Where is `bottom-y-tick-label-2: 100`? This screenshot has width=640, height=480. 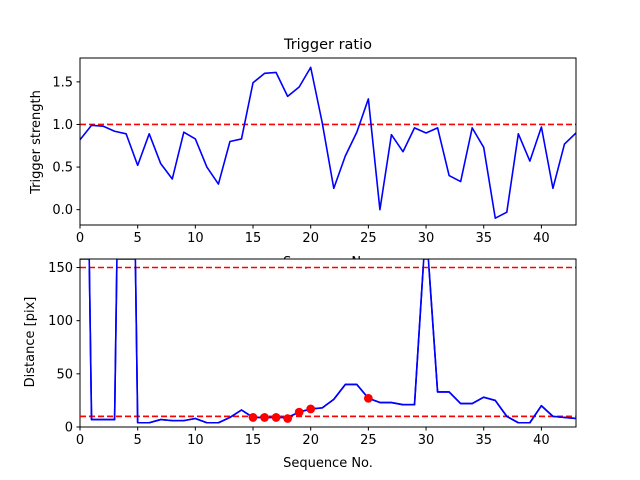
bottom-y-tick-label-2: 100 is located at coordinates (60, 321).